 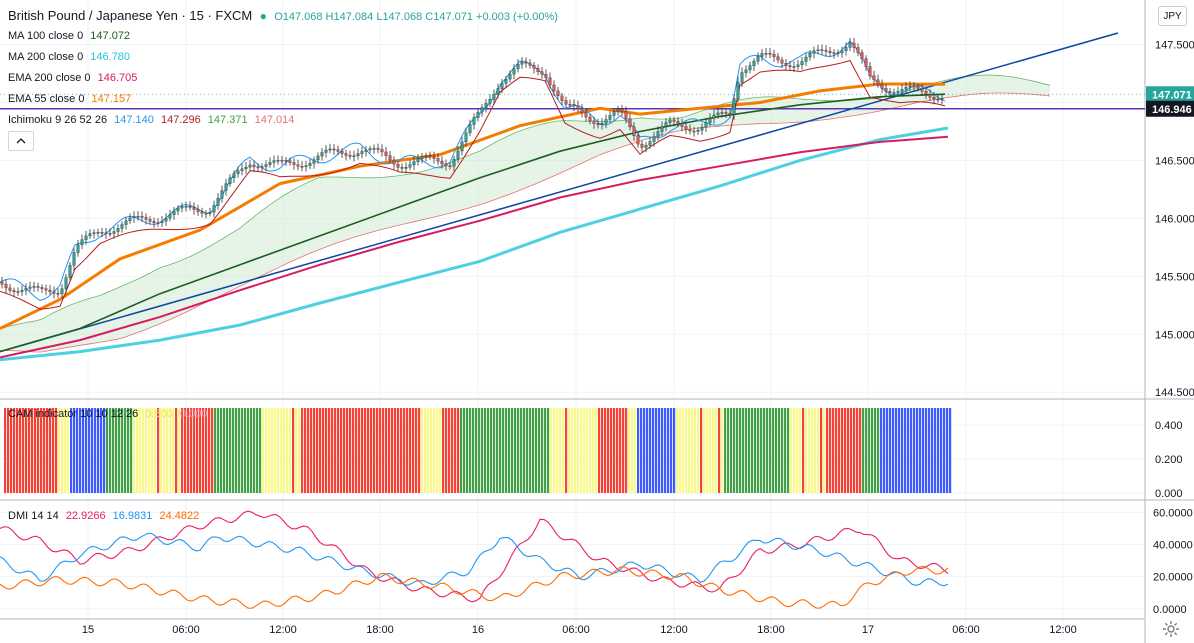 I want to click on legend-value: 24.4822, so click(x=179, y=516).